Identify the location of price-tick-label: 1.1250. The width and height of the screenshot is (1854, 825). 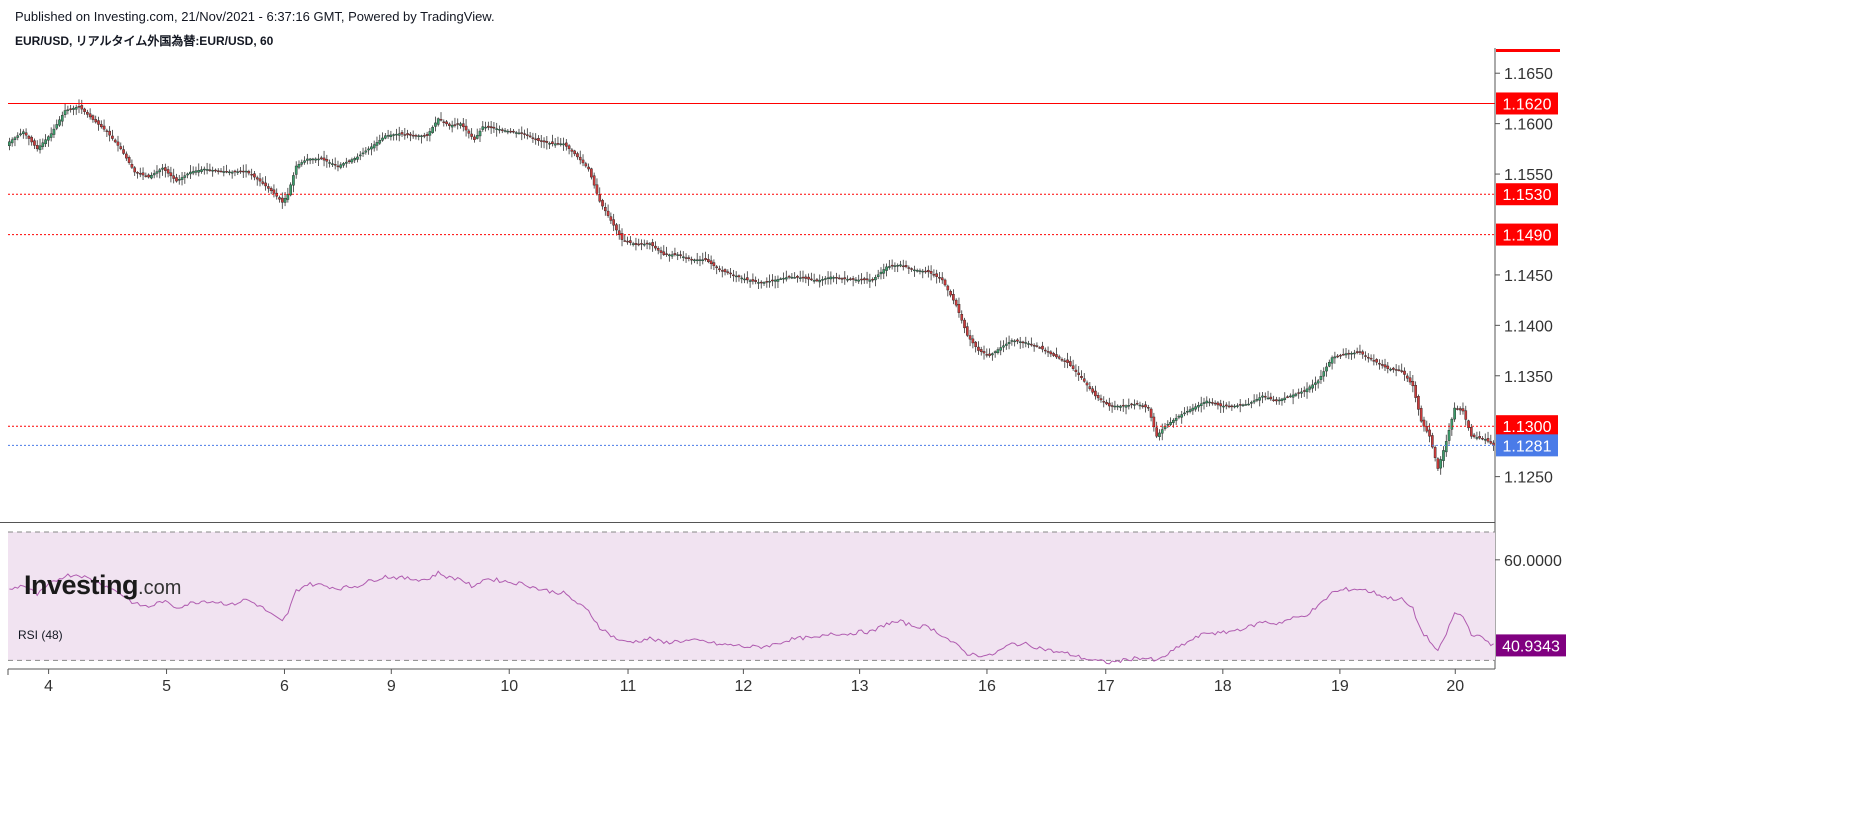
(1528, 478).